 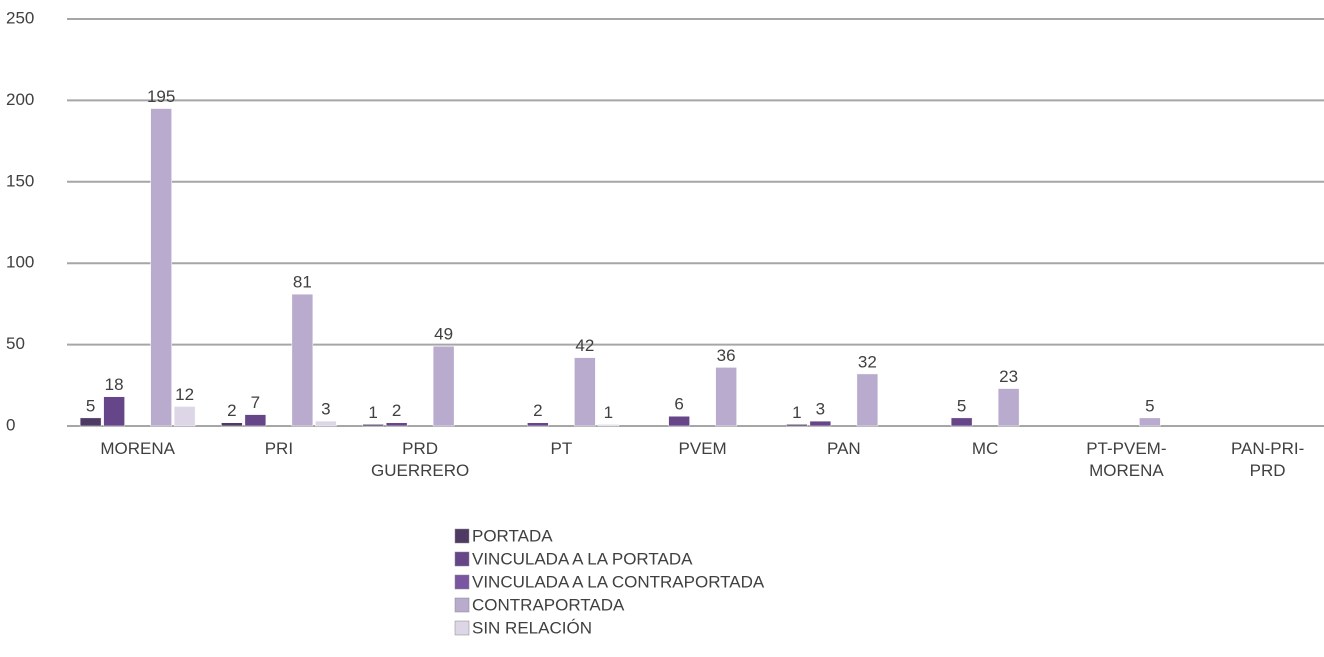 What do you see at coordinates (548, 604) in the screenshot?
I see `legend-label: CONTRAPORTADA` at bounding box center [548, 604].